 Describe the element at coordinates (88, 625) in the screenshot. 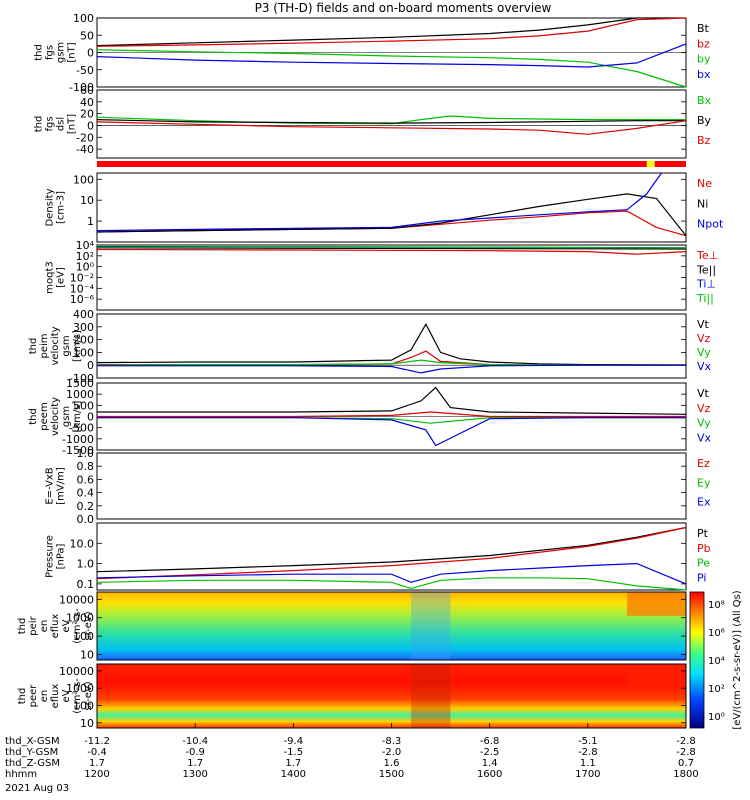

I see `y-axis-label-line: sr-eV)` at that location.